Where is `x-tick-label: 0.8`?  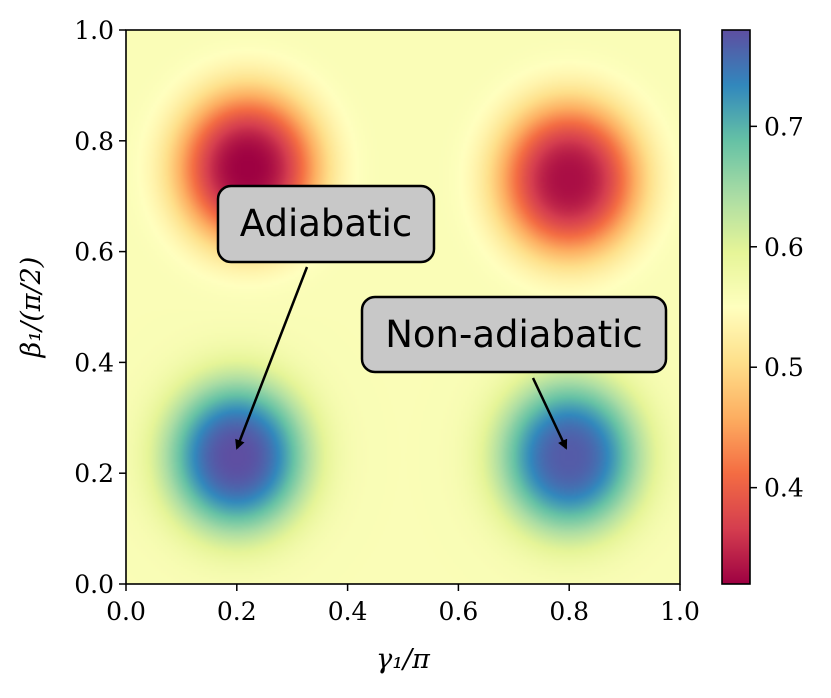 x-tick-label: 0.8 is located at coordinates (569, 611).